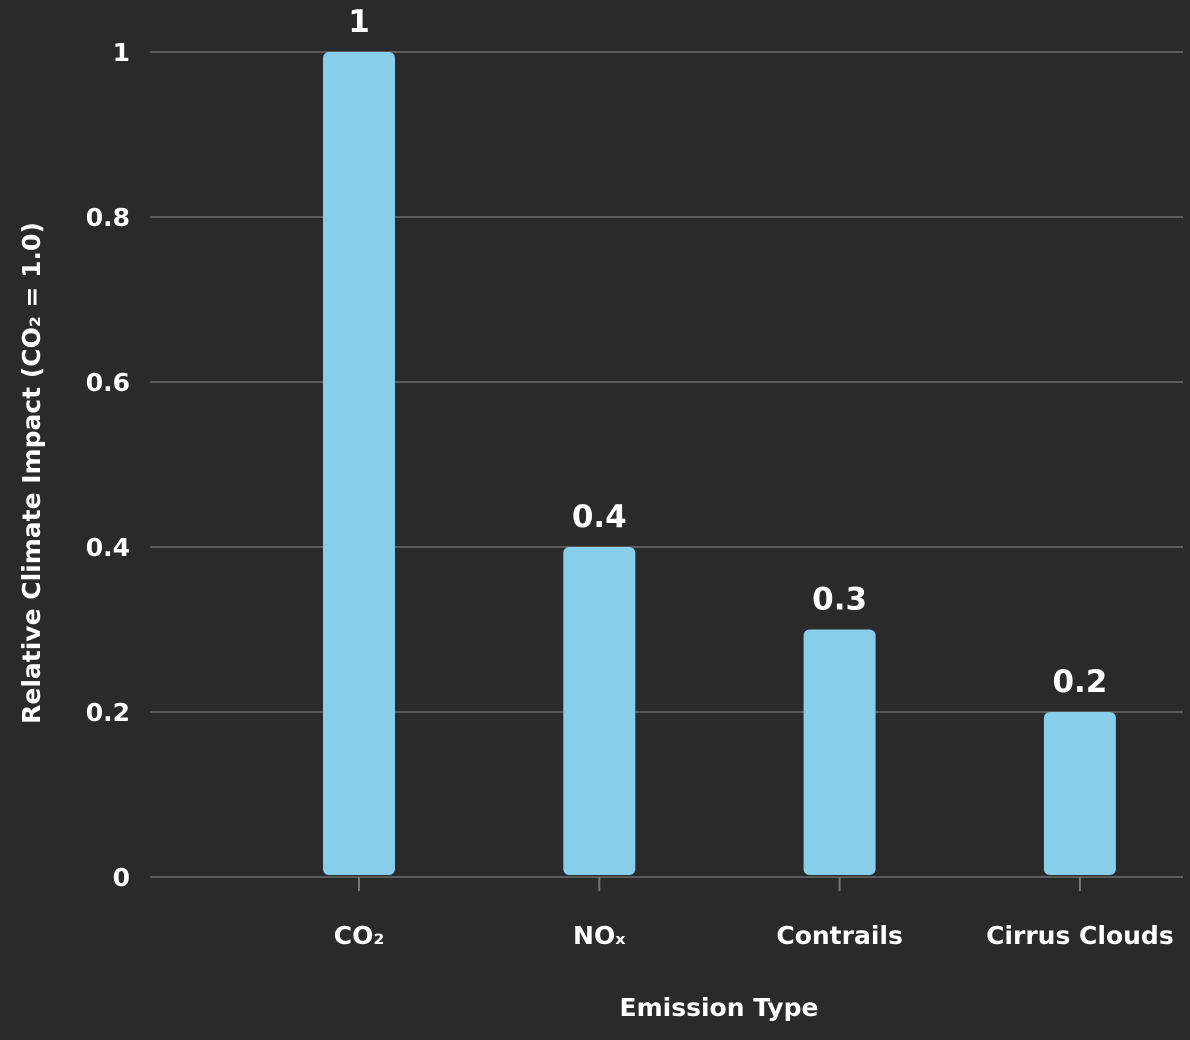 This screenshot has height=1040, width=1190. I want to click on y-axis-ticks: 0 0.2 0.4 0.6 0.8 1, so click(108, 465).